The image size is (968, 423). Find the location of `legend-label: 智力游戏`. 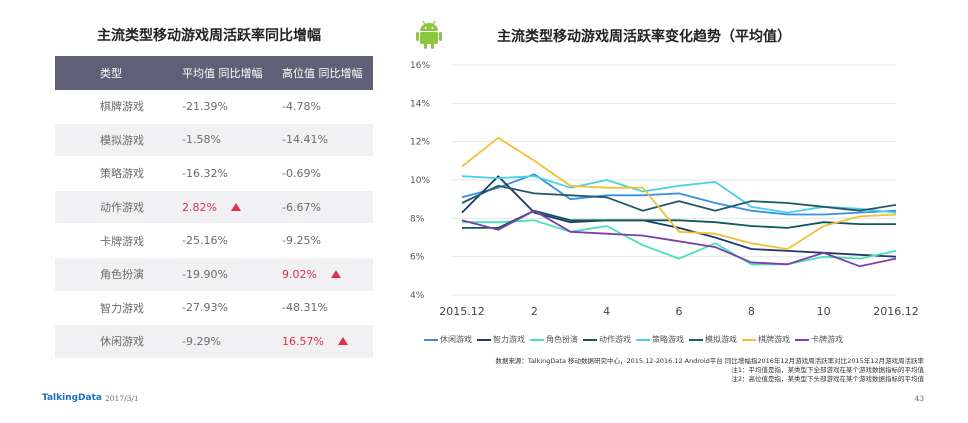

legend-label: 智力游戏 is located at coordinates (509, 339).